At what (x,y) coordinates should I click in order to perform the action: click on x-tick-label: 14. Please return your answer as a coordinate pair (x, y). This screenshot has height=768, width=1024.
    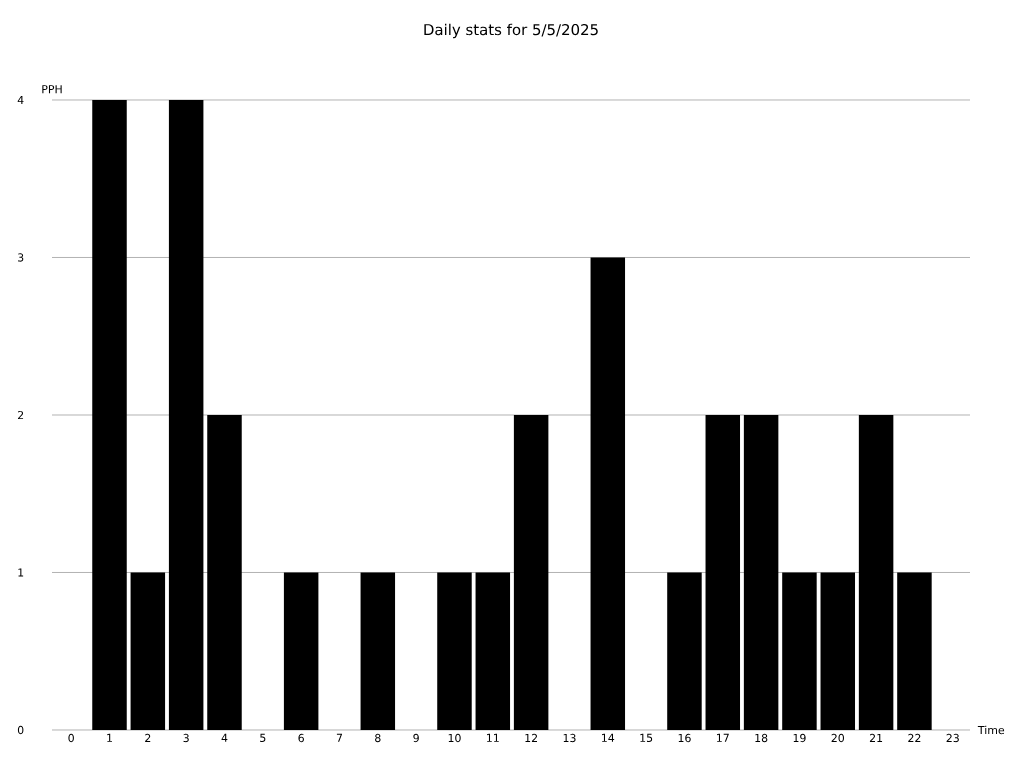
    Looking at the image, I should click on (608, 737).